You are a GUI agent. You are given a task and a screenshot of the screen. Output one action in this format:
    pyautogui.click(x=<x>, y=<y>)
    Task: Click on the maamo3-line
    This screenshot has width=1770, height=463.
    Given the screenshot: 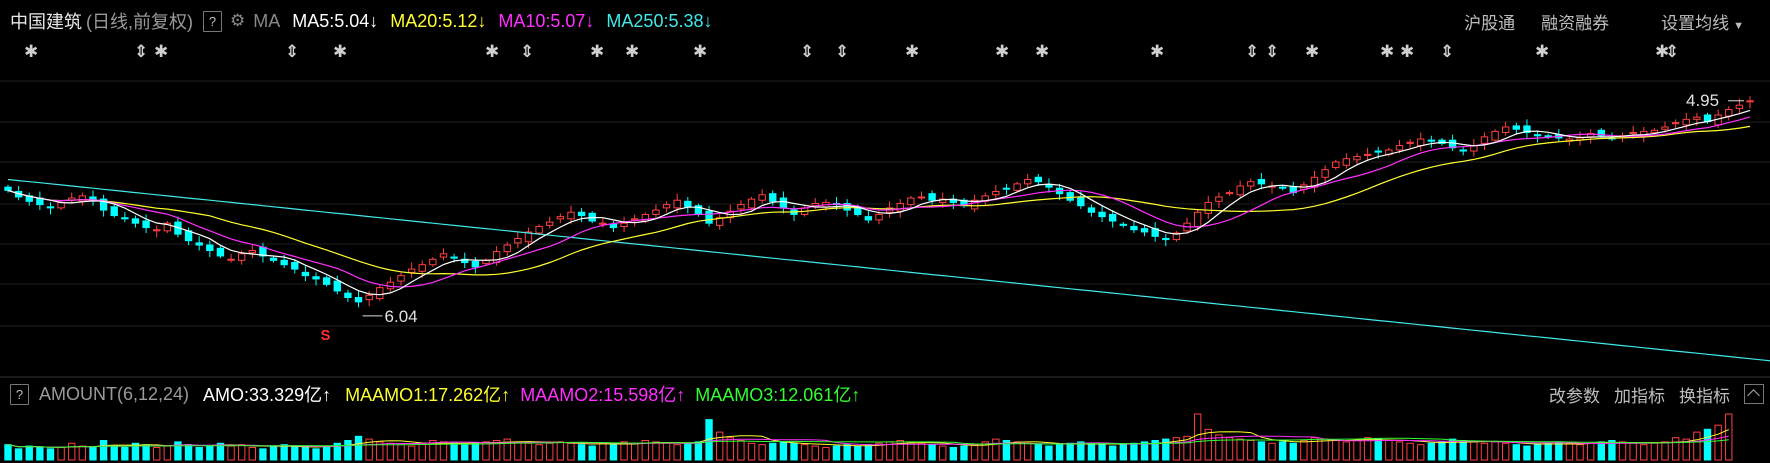 What is the action you would take?
    pyautogui.click(x=868, y=442)
    